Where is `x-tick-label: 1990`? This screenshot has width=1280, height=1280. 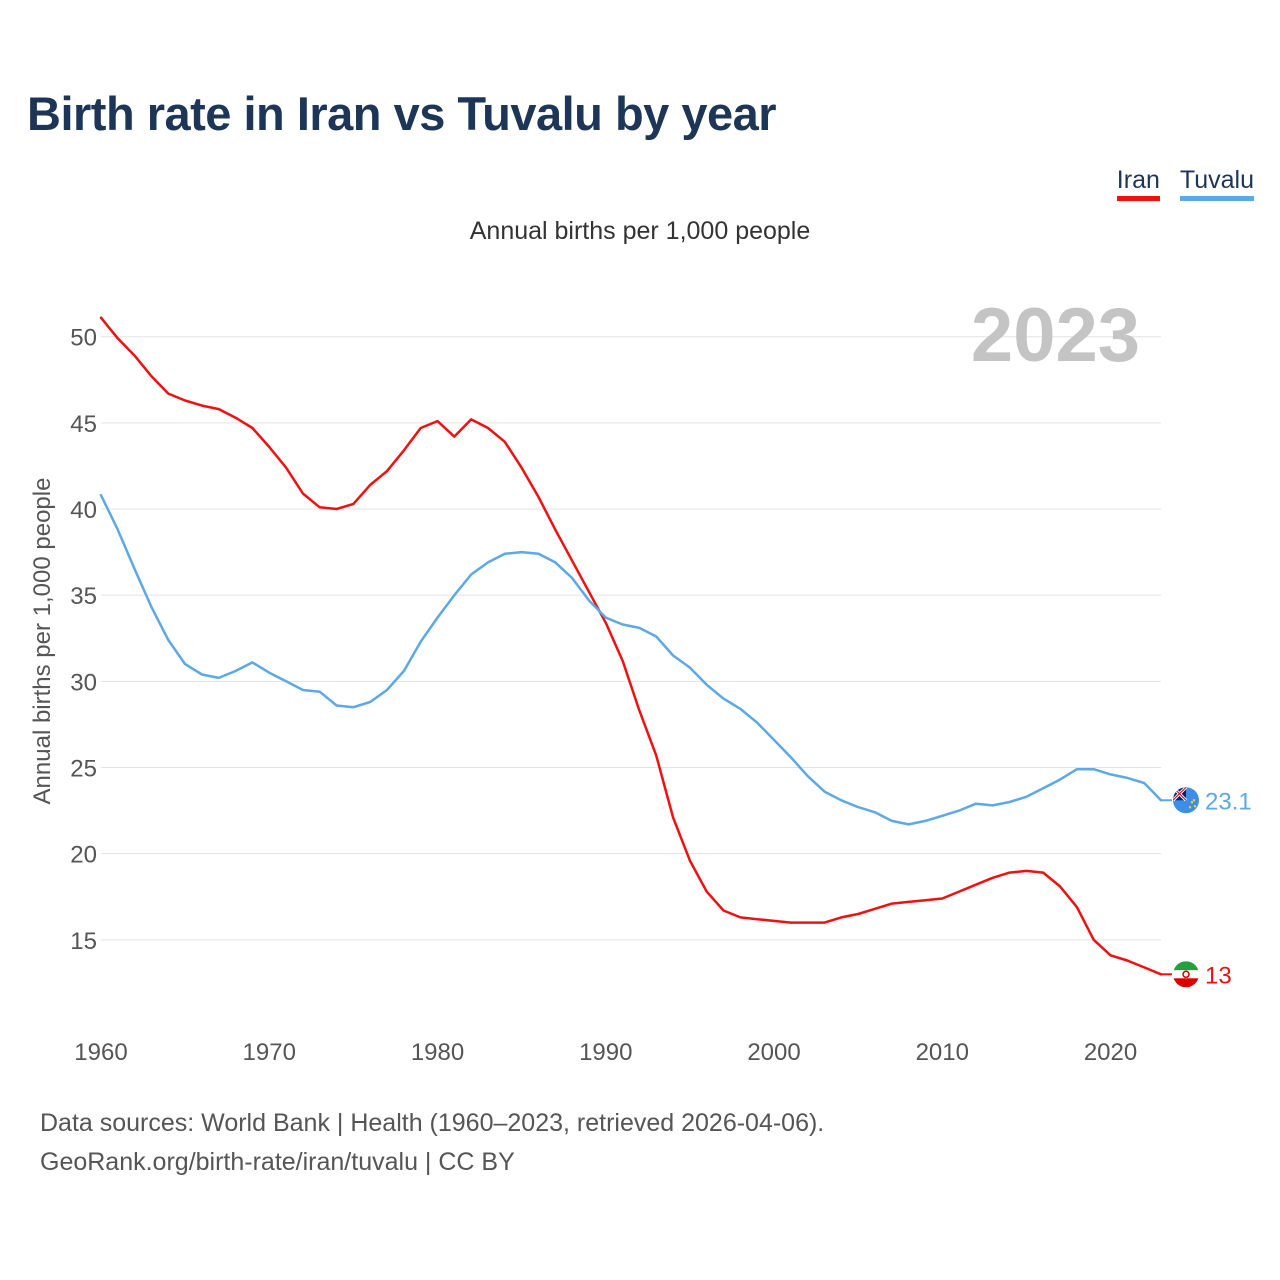 x-tick-label: 1990 is located at coordinates (605, 1052).